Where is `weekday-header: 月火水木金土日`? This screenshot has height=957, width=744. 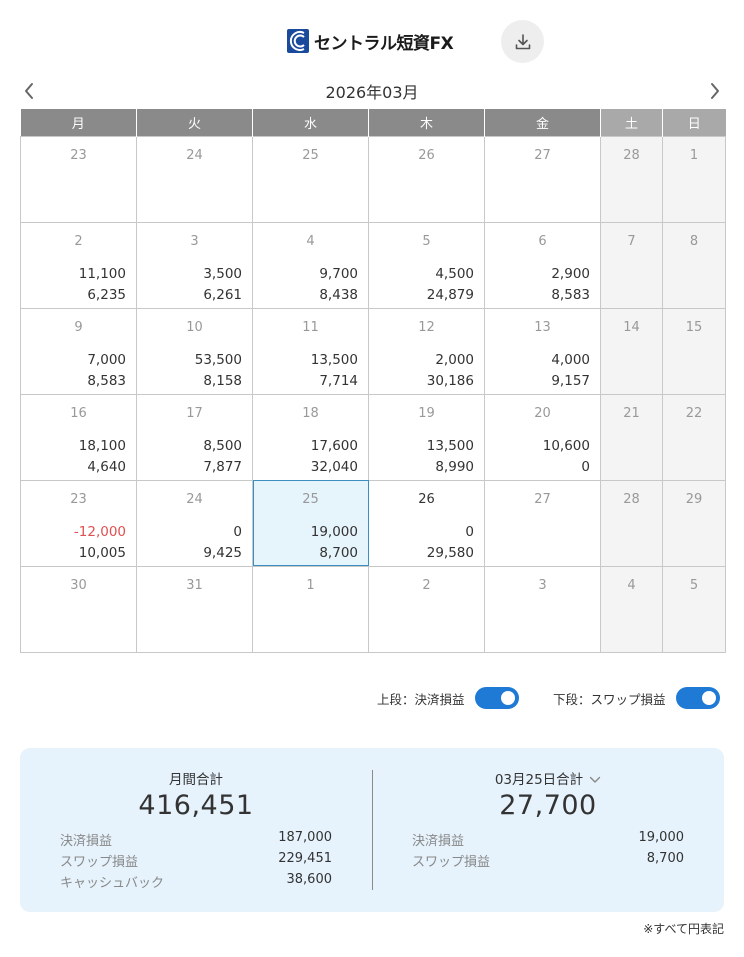
weekday-header: 月火水木金土日 is located at coordinates (373, 122).